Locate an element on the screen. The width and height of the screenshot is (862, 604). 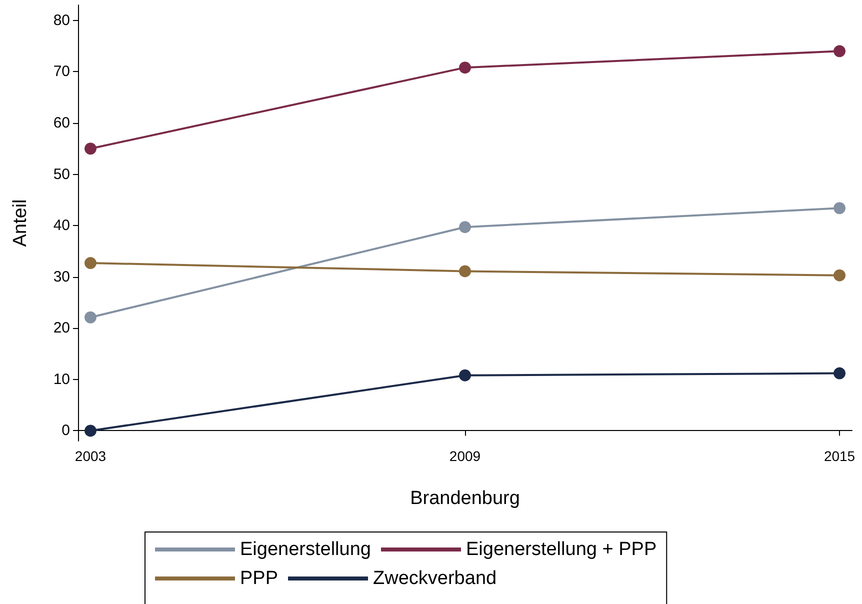
y-tick-label: 0 is located at coordinates (66, 431).